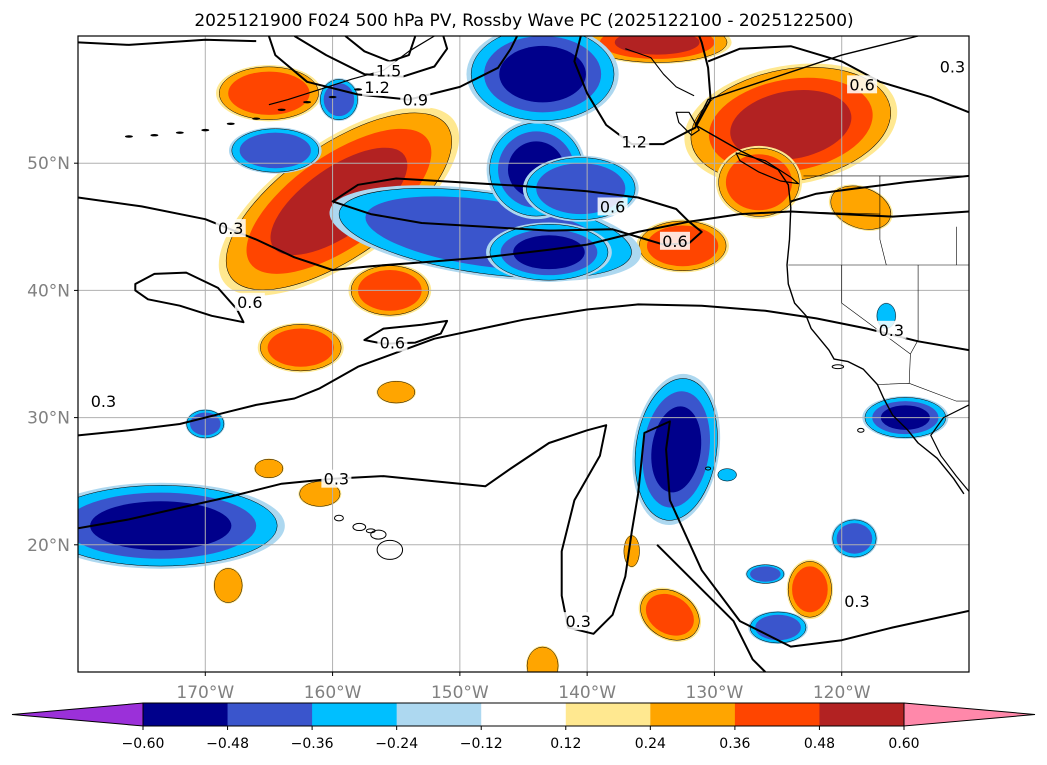 The height and width of the screenshot is (765, 1047). Describe the element at coordinates (205, 693) in the screenshot. I see `lon-tick-label: 170°W` at that location.